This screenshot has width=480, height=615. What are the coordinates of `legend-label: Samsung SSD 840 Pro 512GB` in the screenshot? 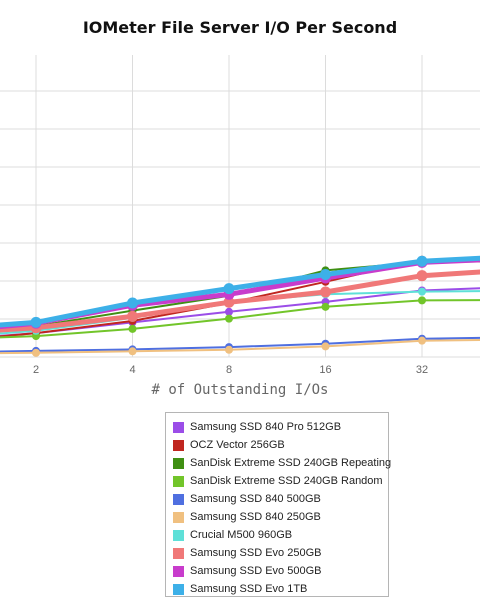 It's located at (266, 427).